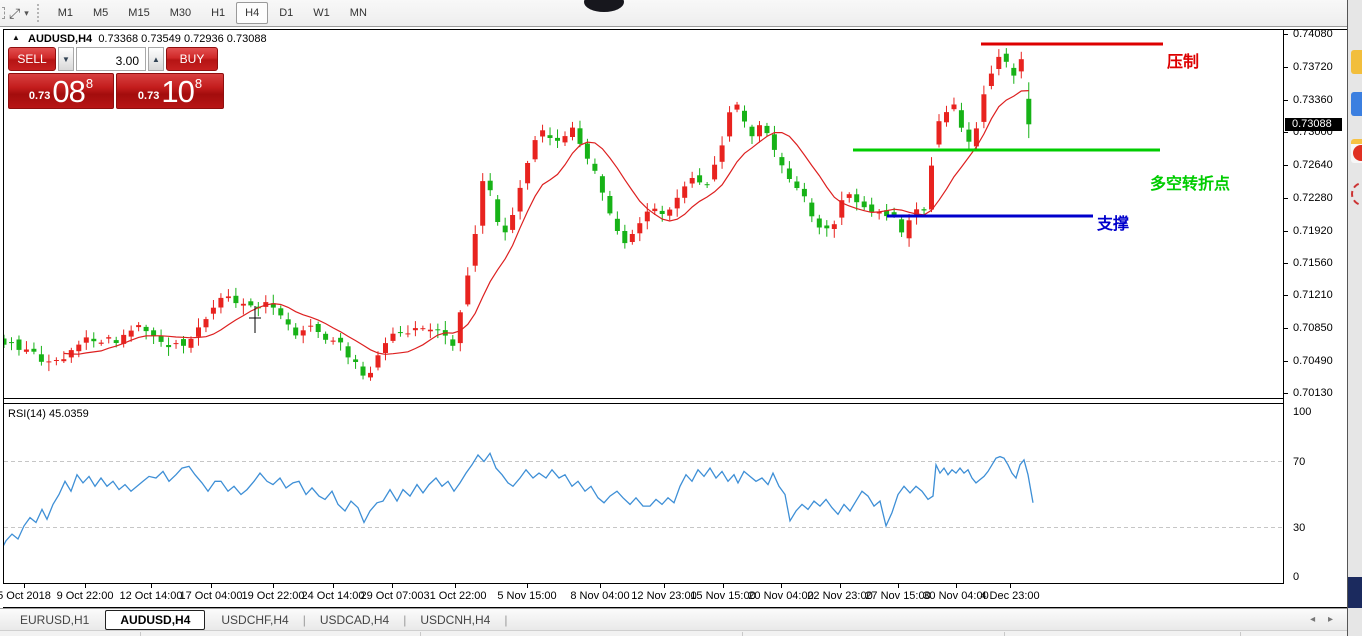  I want to click on time-axis-label: 19 Oct 22:00, so click(273, 596).